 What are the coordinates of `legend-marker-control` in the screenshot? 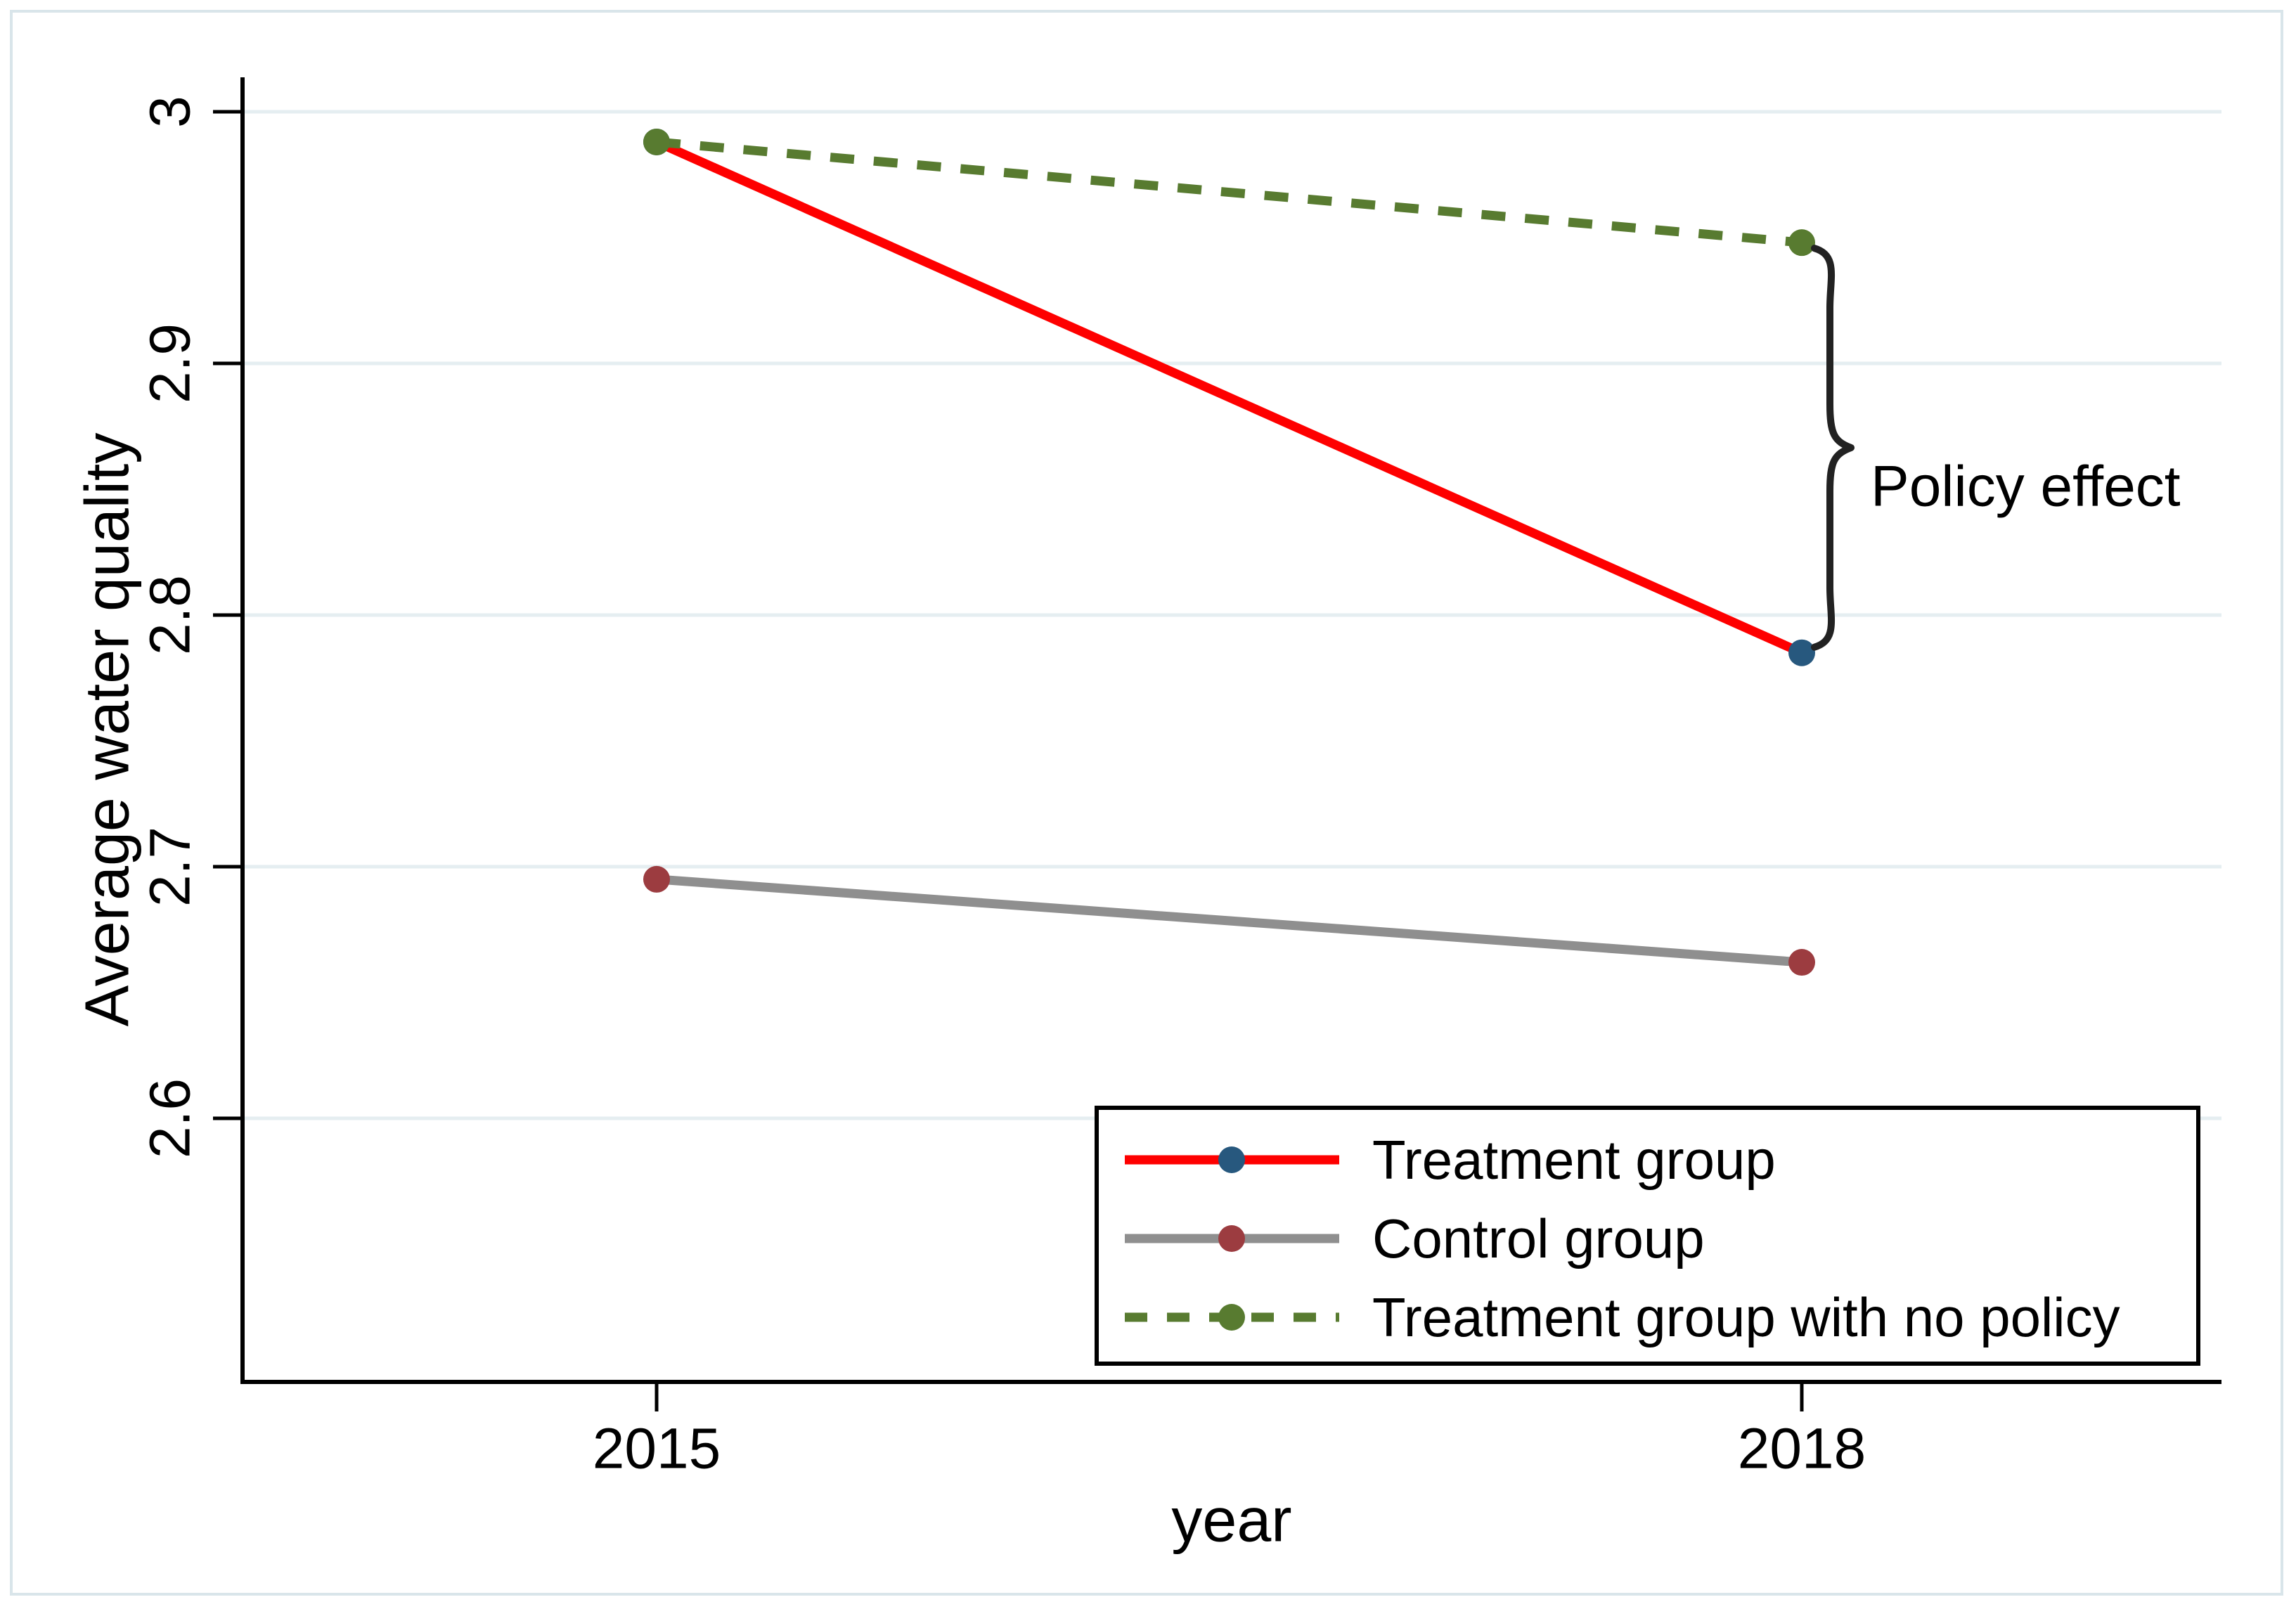 It's located at (1231, 1238).